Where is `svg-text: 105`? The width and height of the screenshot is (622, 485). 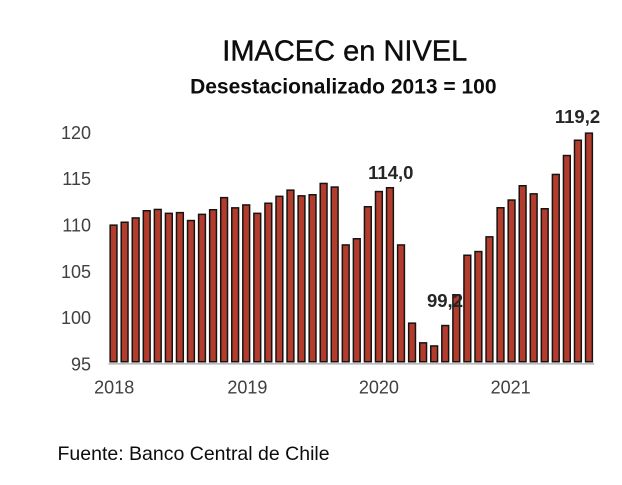 svg-text: 105 is located at coordinates (76, 272).